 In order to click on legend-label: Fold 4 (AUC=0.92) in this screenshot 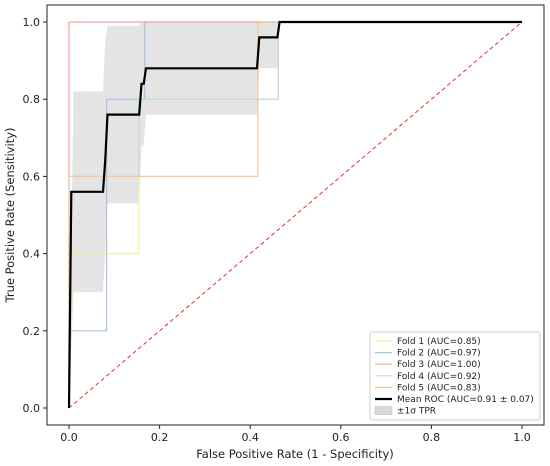, I will do `click(439, 377)`.